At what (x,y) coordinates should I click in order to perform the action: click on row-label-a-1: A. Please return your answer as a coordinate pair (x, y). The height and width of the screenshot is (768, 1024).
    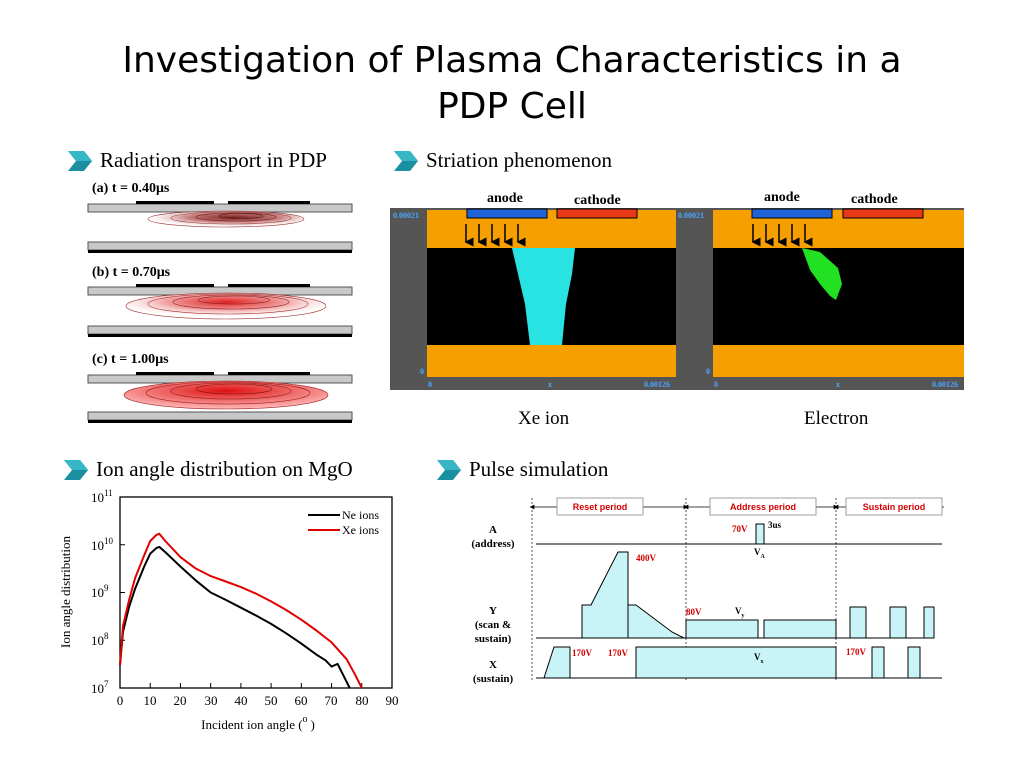
    Looking at the image, I should click on (493, 530).